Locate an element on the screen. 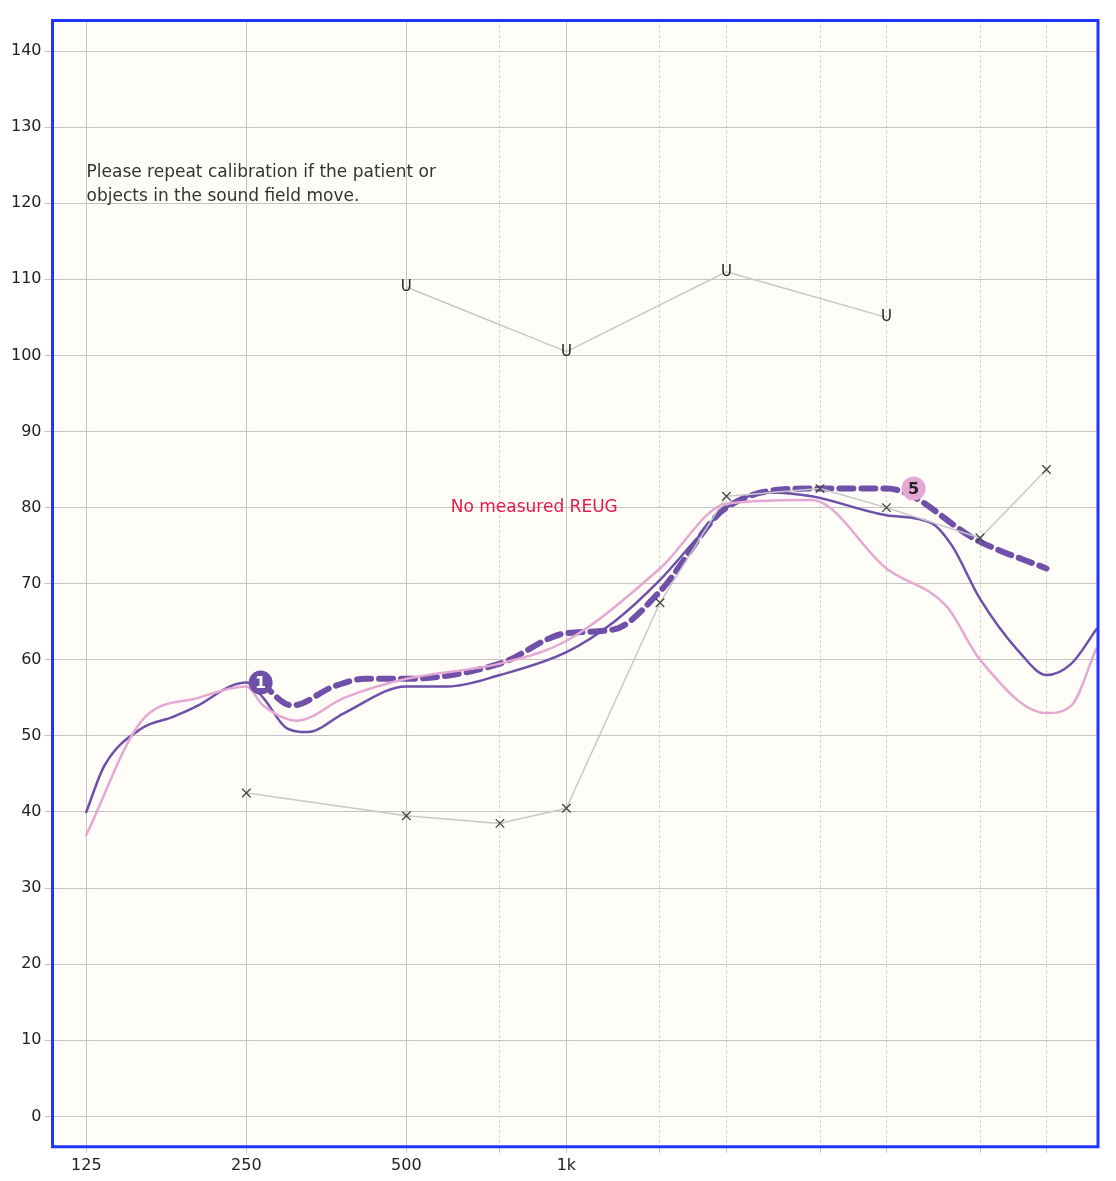 Image resolution: width=1116 pixels, height=1181 pixels. x-tick-label: 500 is located at coordinates (406, 1164).